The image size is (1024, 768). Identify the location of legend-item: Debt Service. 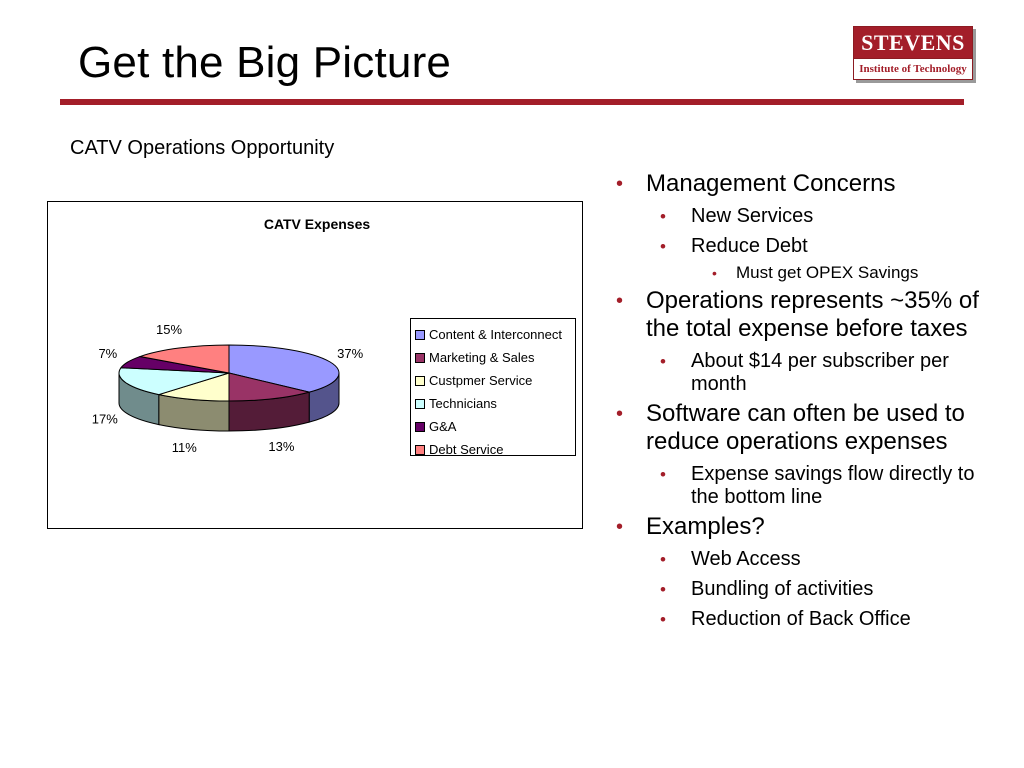
(495, 449).